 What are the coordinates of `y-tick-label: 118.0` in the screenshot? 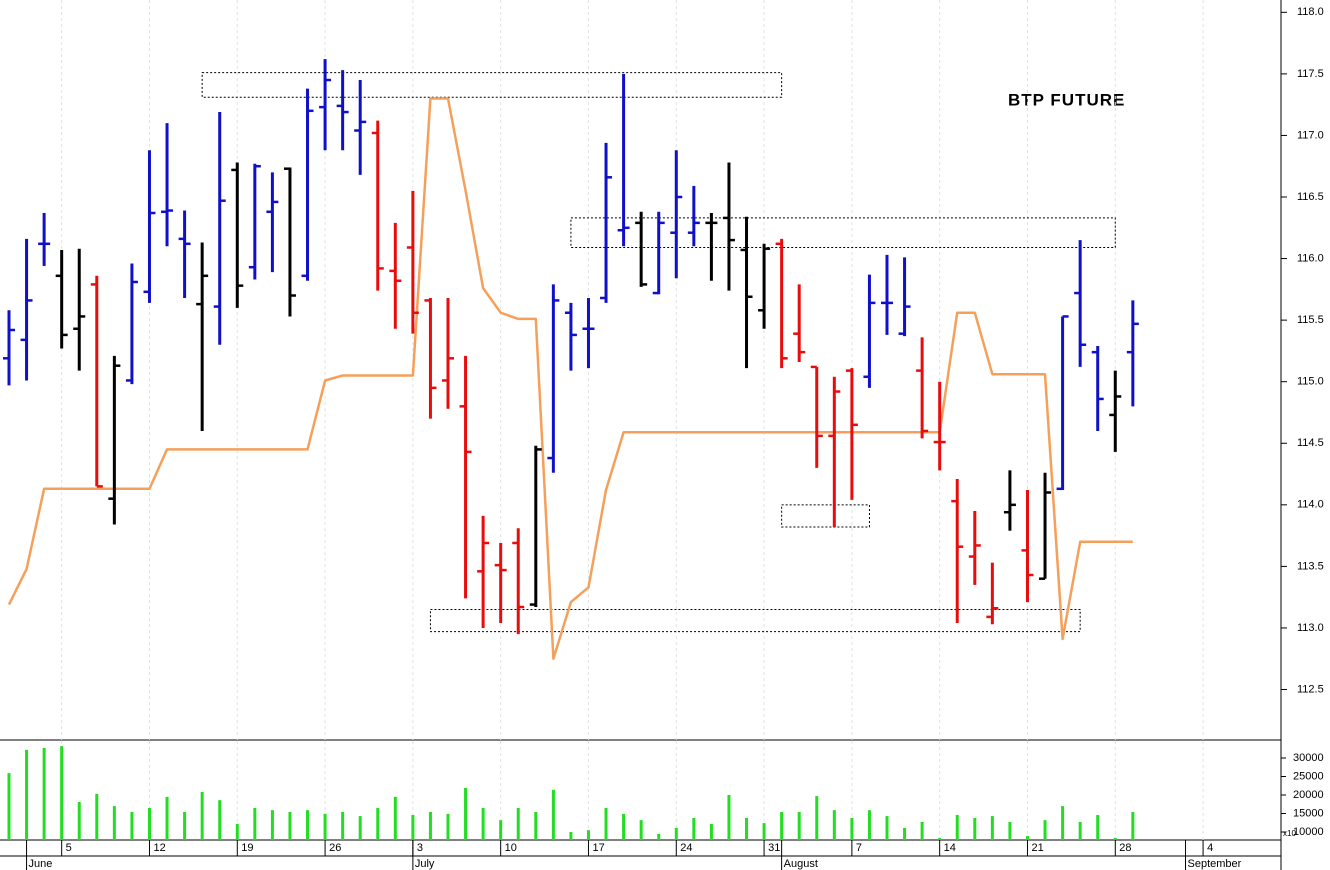 It's located at (1310, 12).